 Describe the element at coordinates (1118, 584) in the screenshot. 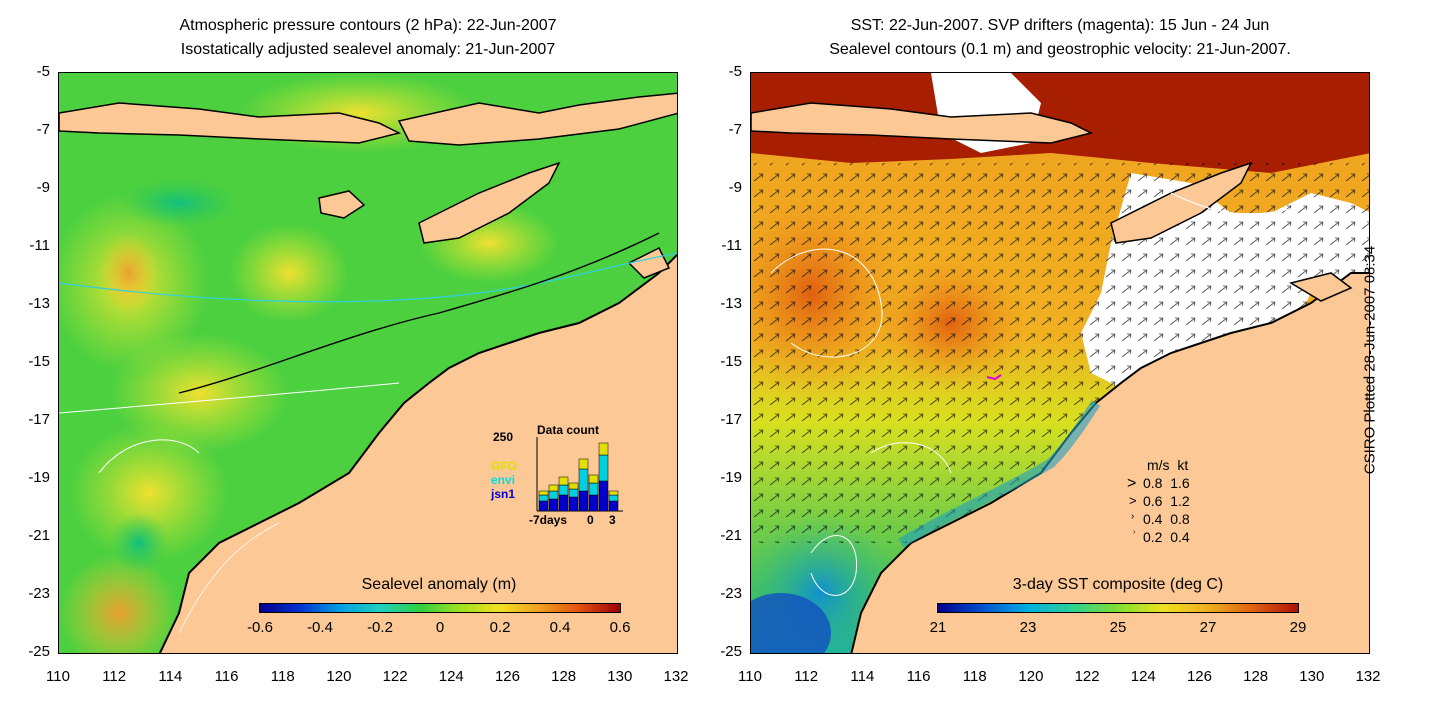

I see `right-colorbar-title: 3-day SST composite (deg C)` at that location.